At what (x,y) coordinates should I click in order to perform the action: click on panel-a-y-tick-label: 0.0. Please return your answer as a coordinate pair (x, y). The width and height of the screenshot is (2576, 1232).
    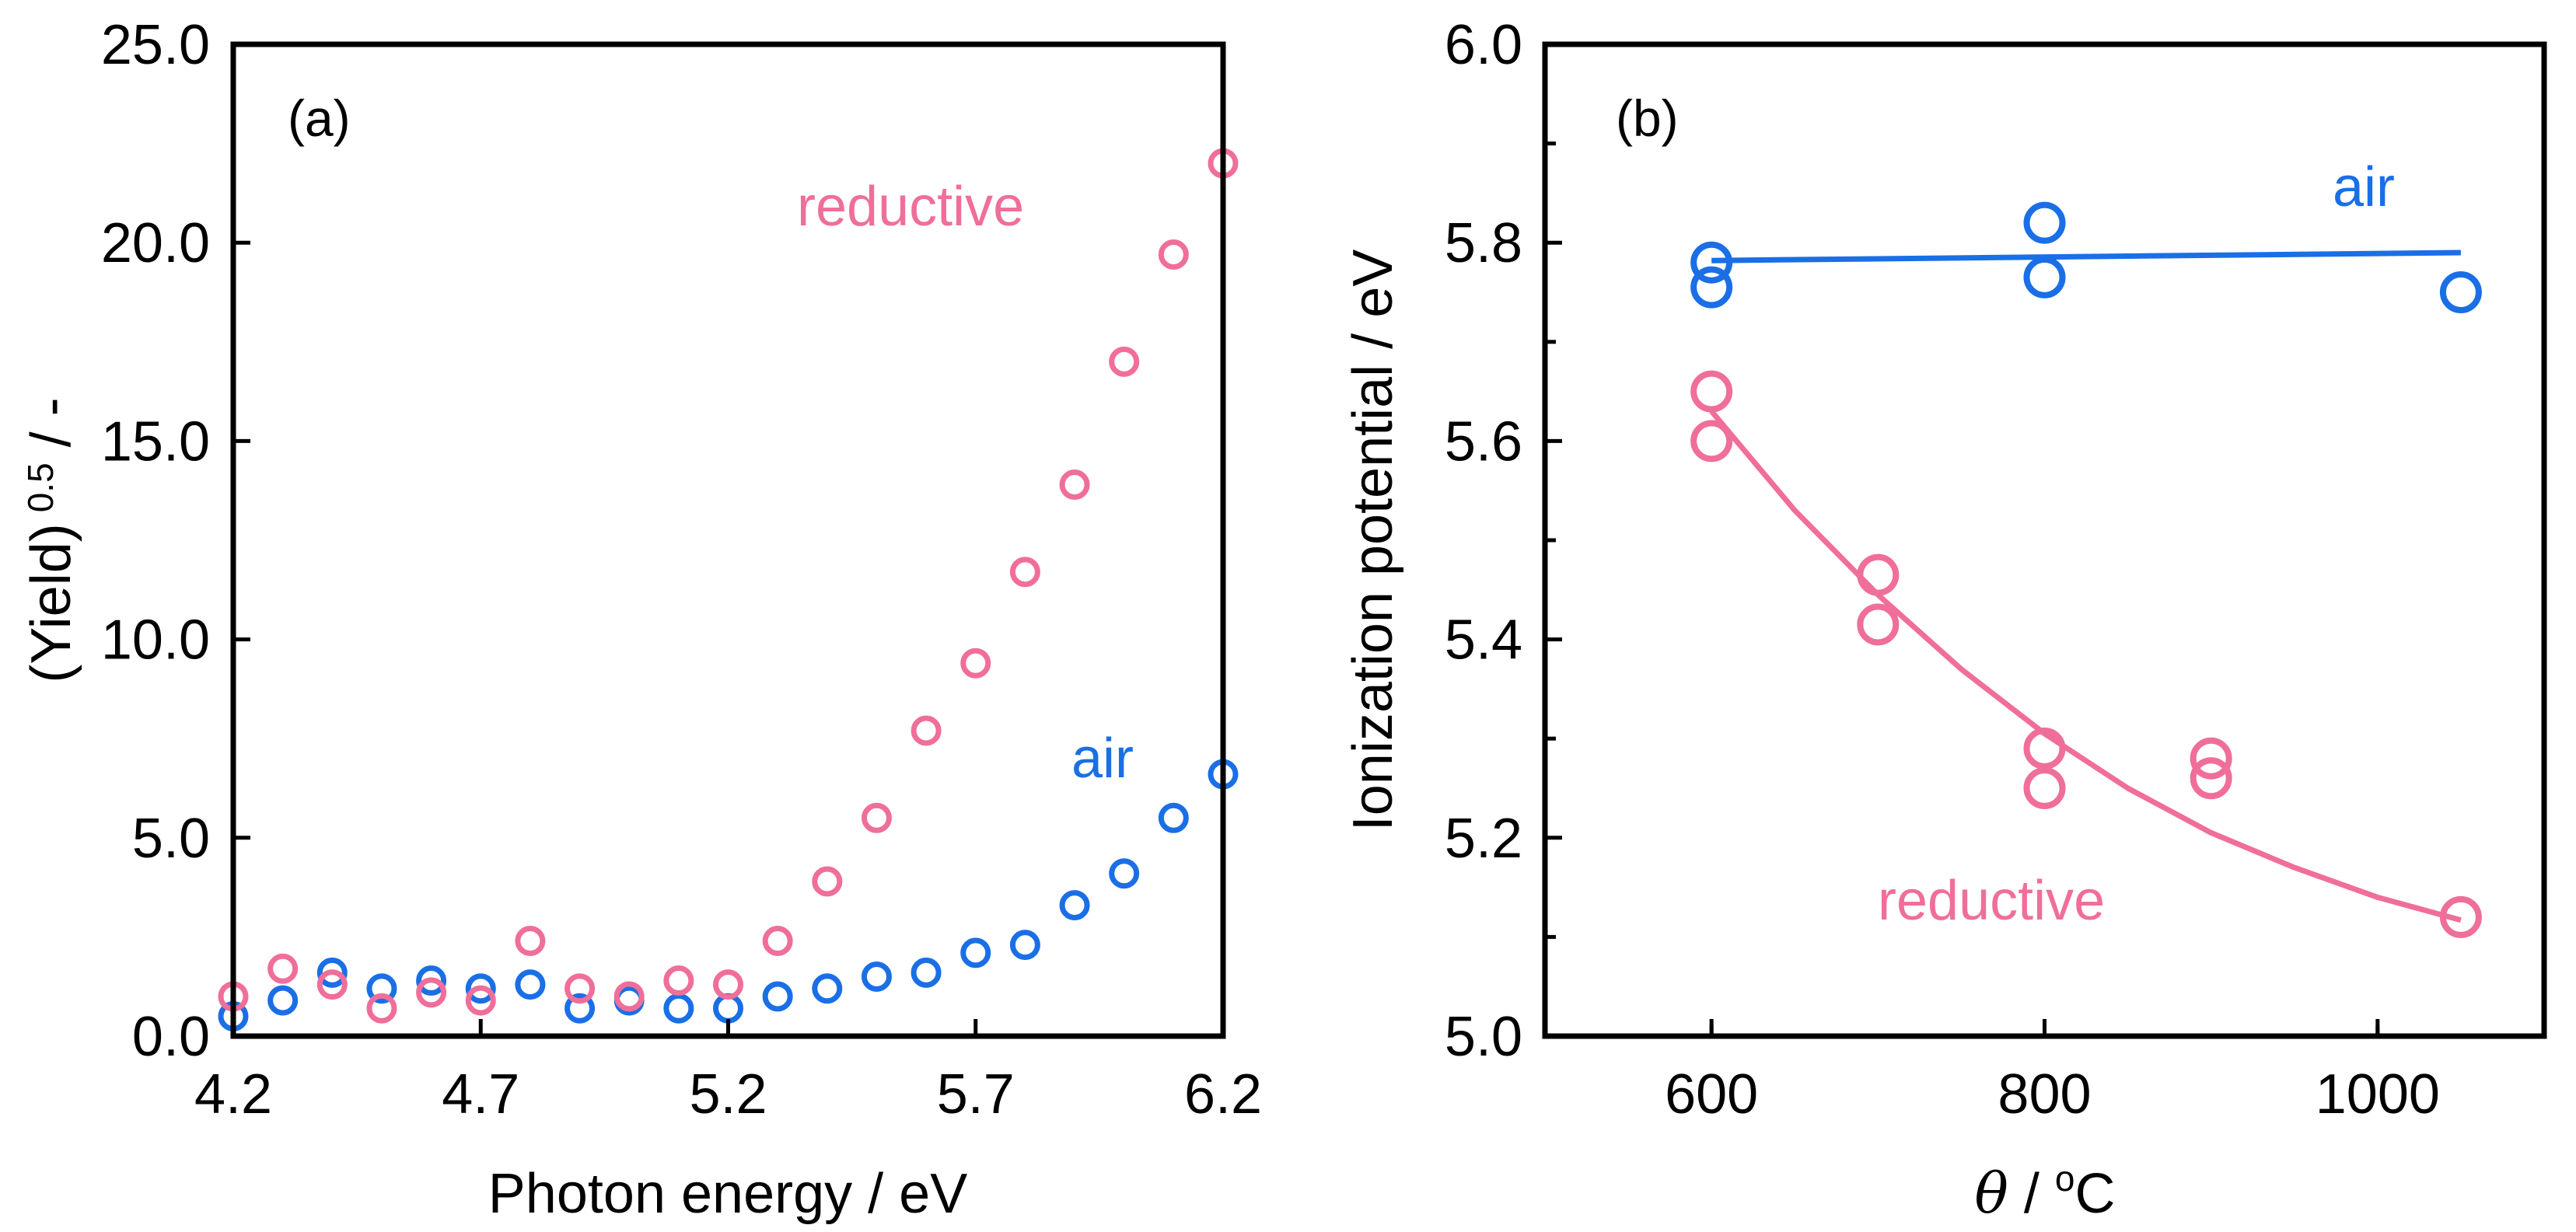
    Looking at the image, I should click on (171, 1037).